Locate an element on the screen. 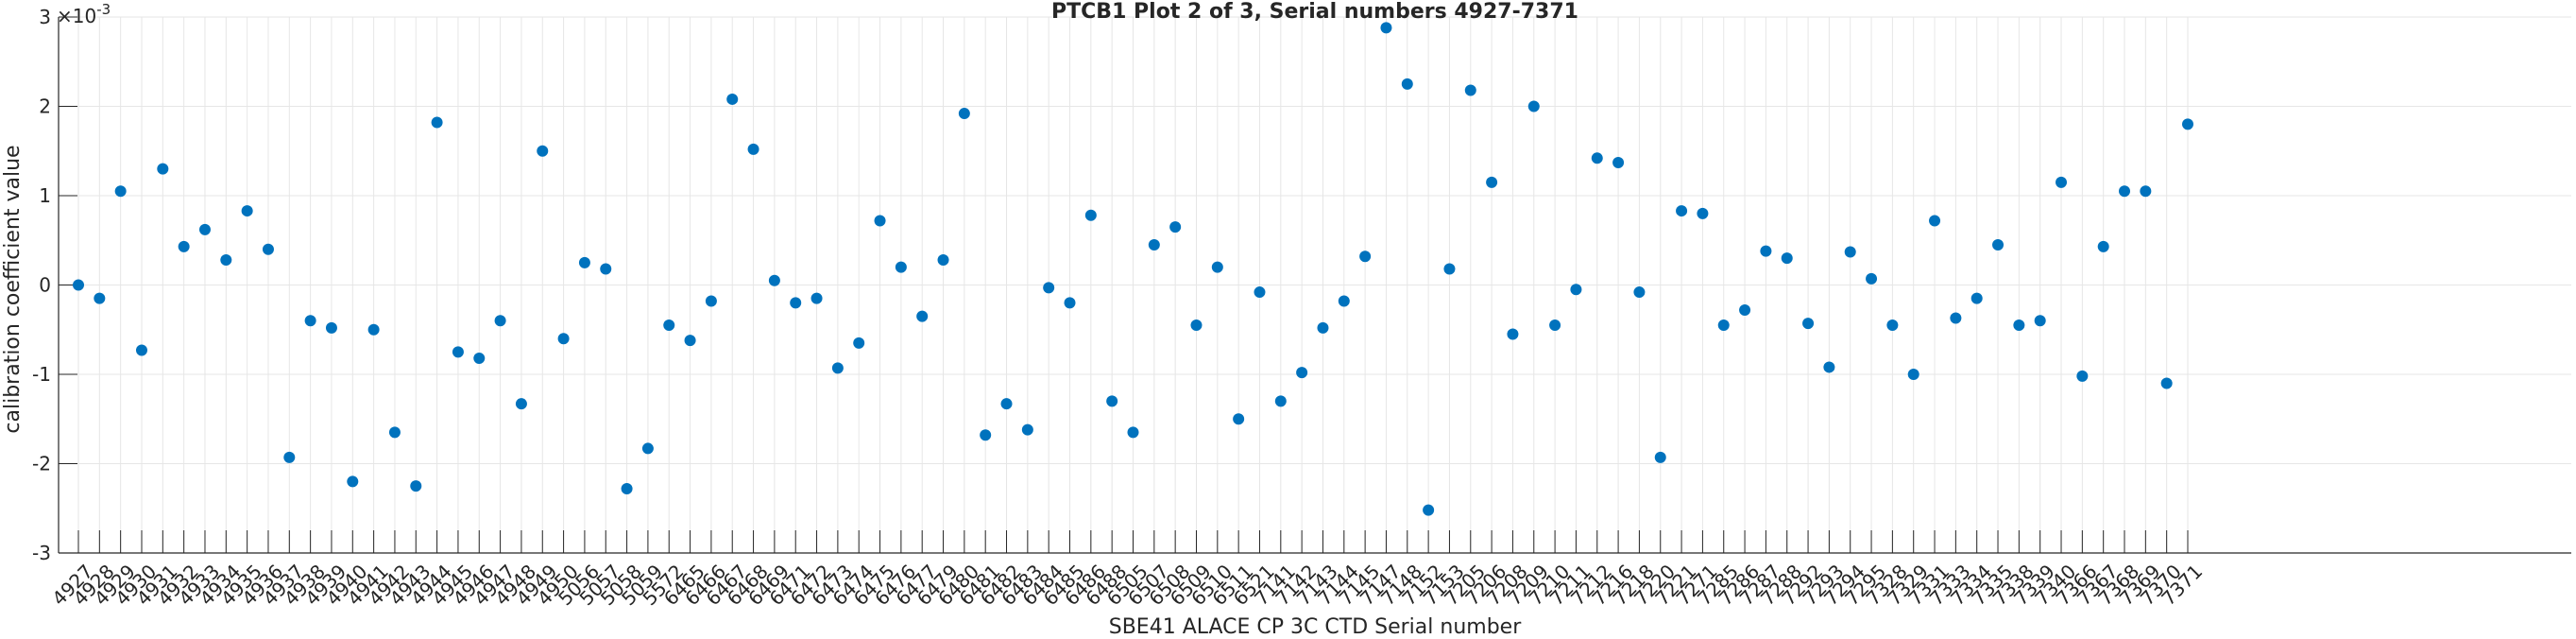  y-exponent-base: ×10 is located at coordinates (77, 16).